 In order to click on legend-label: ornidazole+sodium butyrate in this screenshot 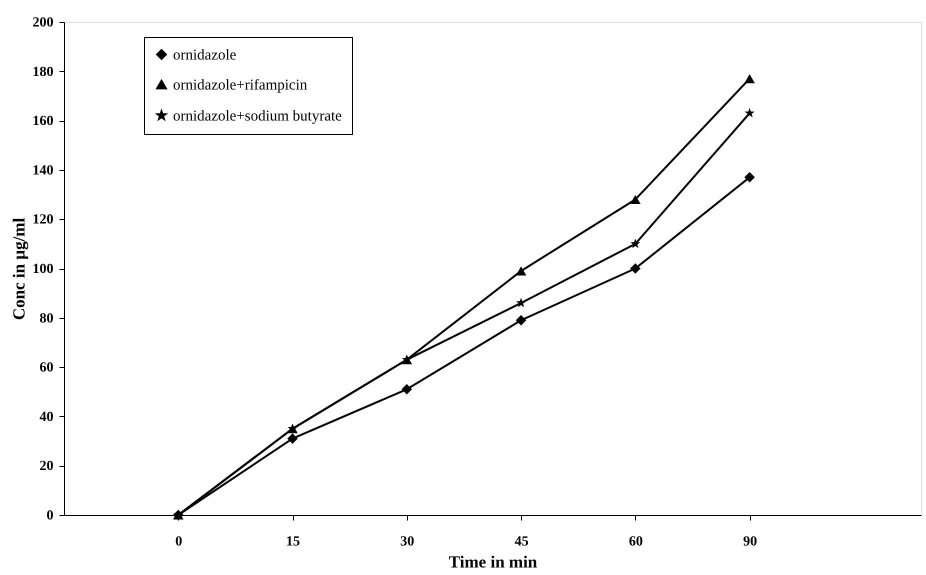, I will do `click(257, 116)`.